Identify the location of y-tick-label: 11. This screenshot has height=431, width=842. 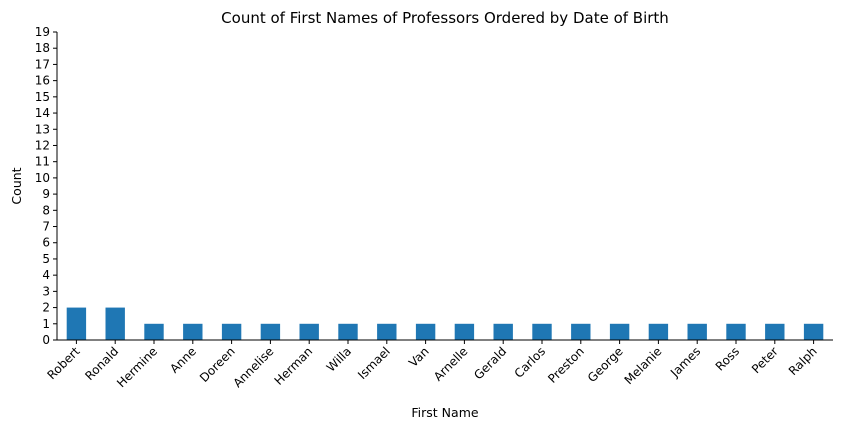
(42, 162).